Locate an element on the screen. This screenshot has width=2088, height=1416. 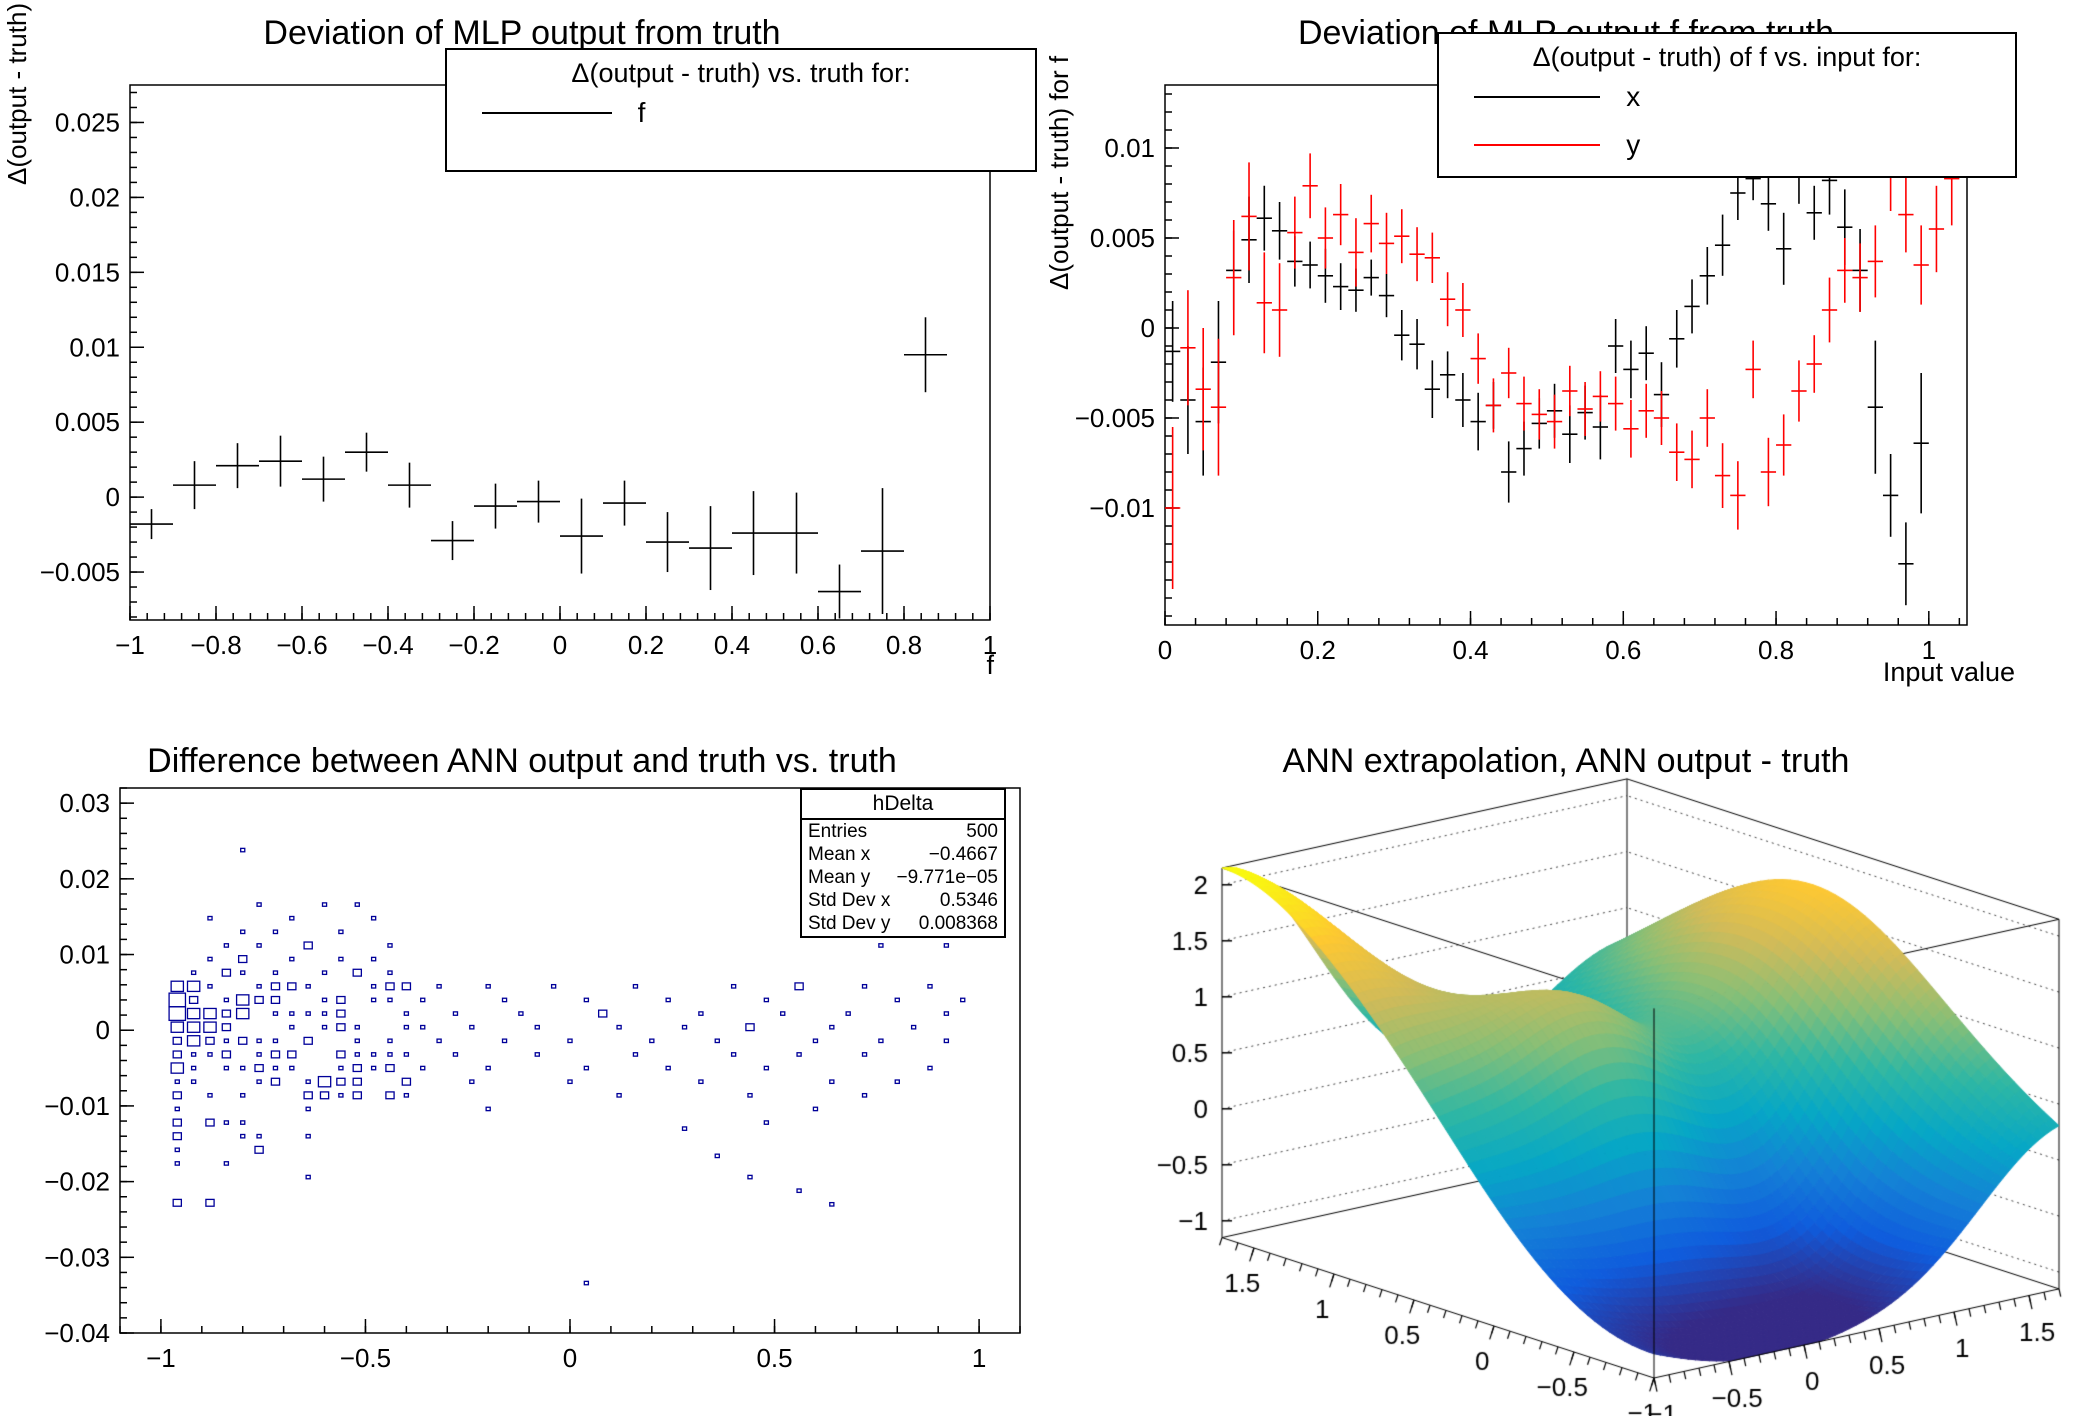
legend-header-top-left: Δ(output - truth) vs. truth for: is located at coordinates (741, 73).